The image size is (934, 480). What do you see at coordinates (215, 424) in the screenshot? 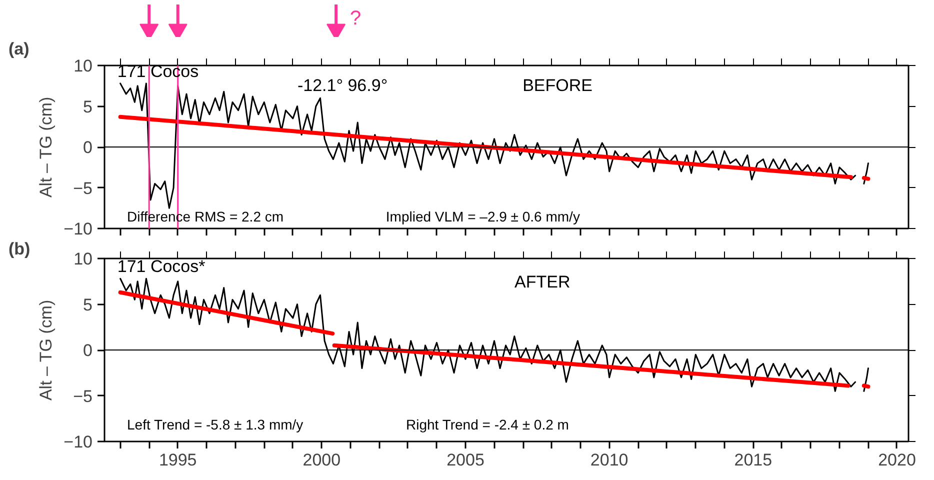
I see `annotation: Left Trend = -5.8 ± 1.3 mm/y` at bounding box center [215, 424].